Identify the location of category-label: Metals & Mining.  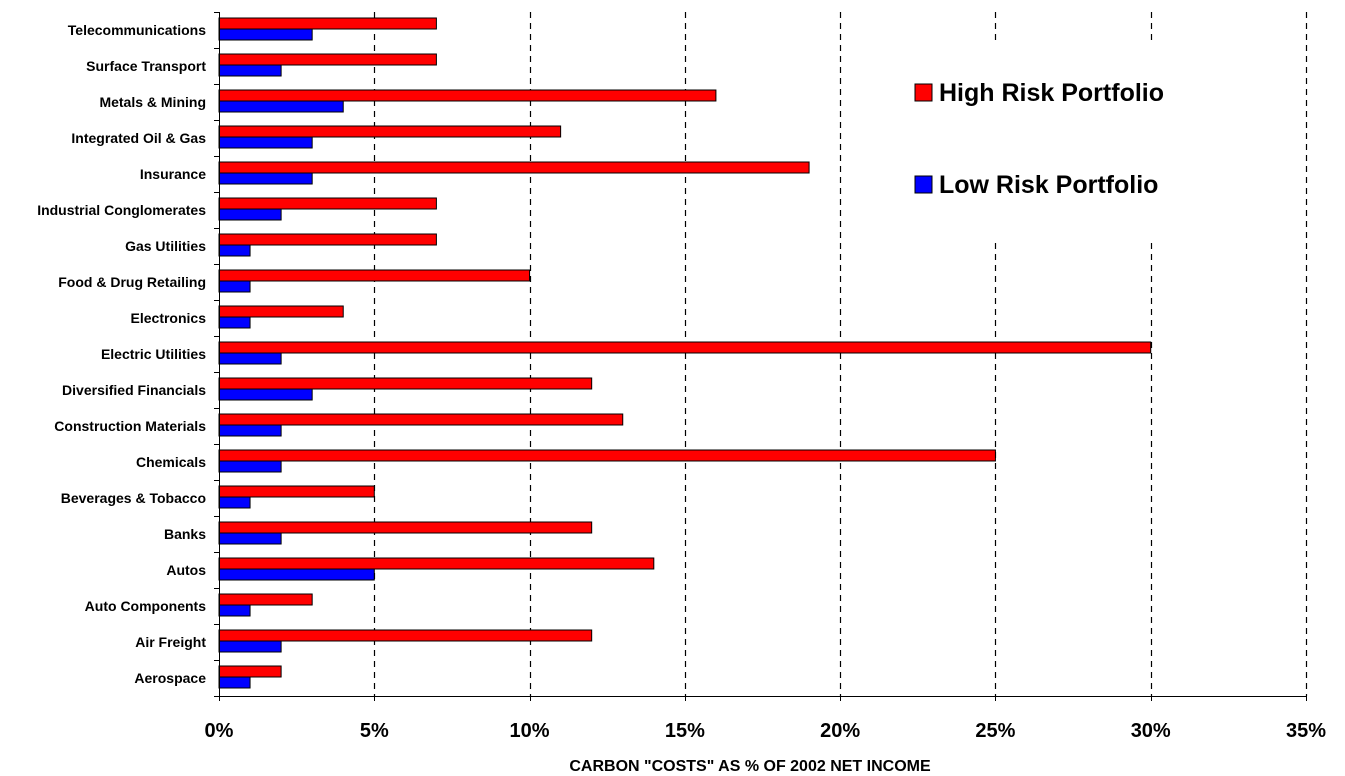
(152, 102).